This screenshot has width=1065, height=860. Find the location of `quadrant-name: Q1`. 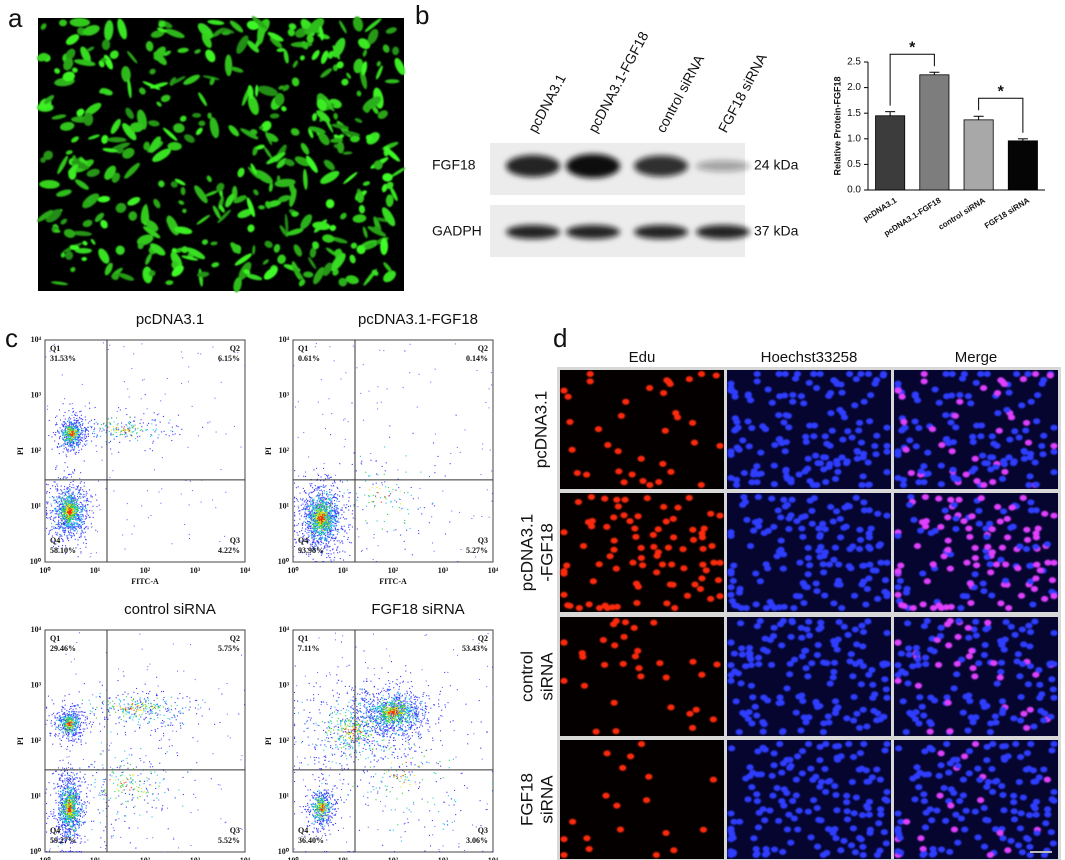

quadrant-name: Q1 is located at coordinates (55, 348).